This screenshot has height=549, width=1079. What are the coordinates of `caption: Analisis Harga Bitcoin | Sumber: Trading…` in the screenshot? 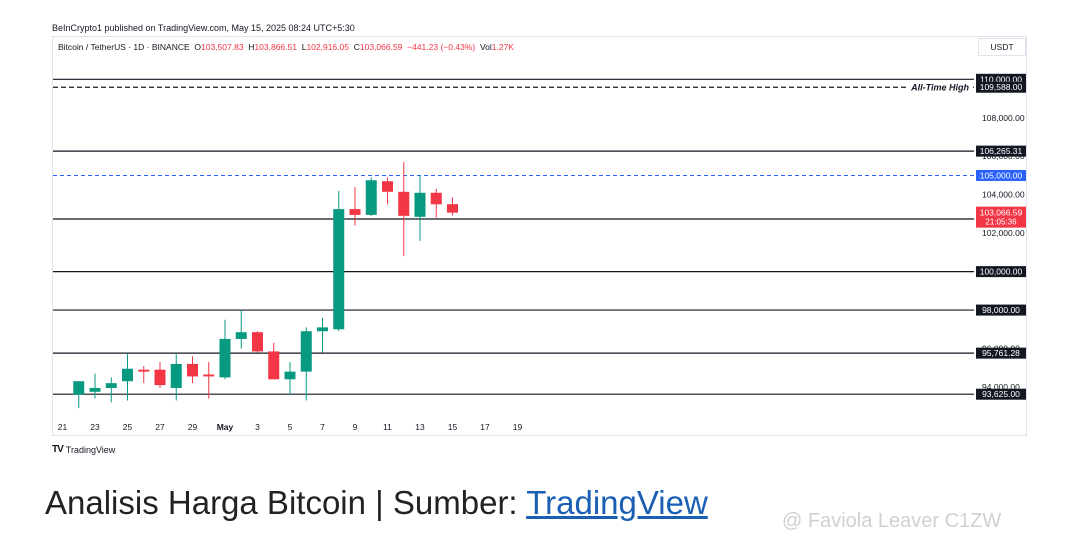 It's located at (376, 503).